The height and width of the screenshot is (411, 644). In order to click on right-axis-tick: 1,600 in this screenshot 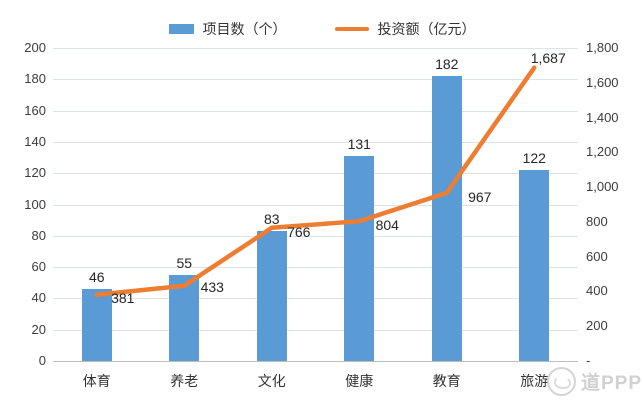, I will do `click(602, 82)`.